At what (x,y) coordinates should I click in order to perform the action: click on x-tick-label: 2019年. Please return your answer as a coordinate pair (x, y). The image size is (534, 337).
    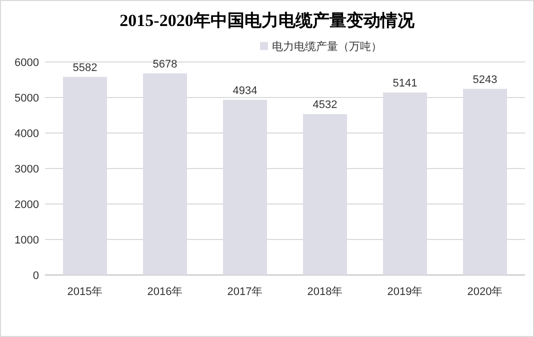
    Looking at the image, I should click on (405, 292).